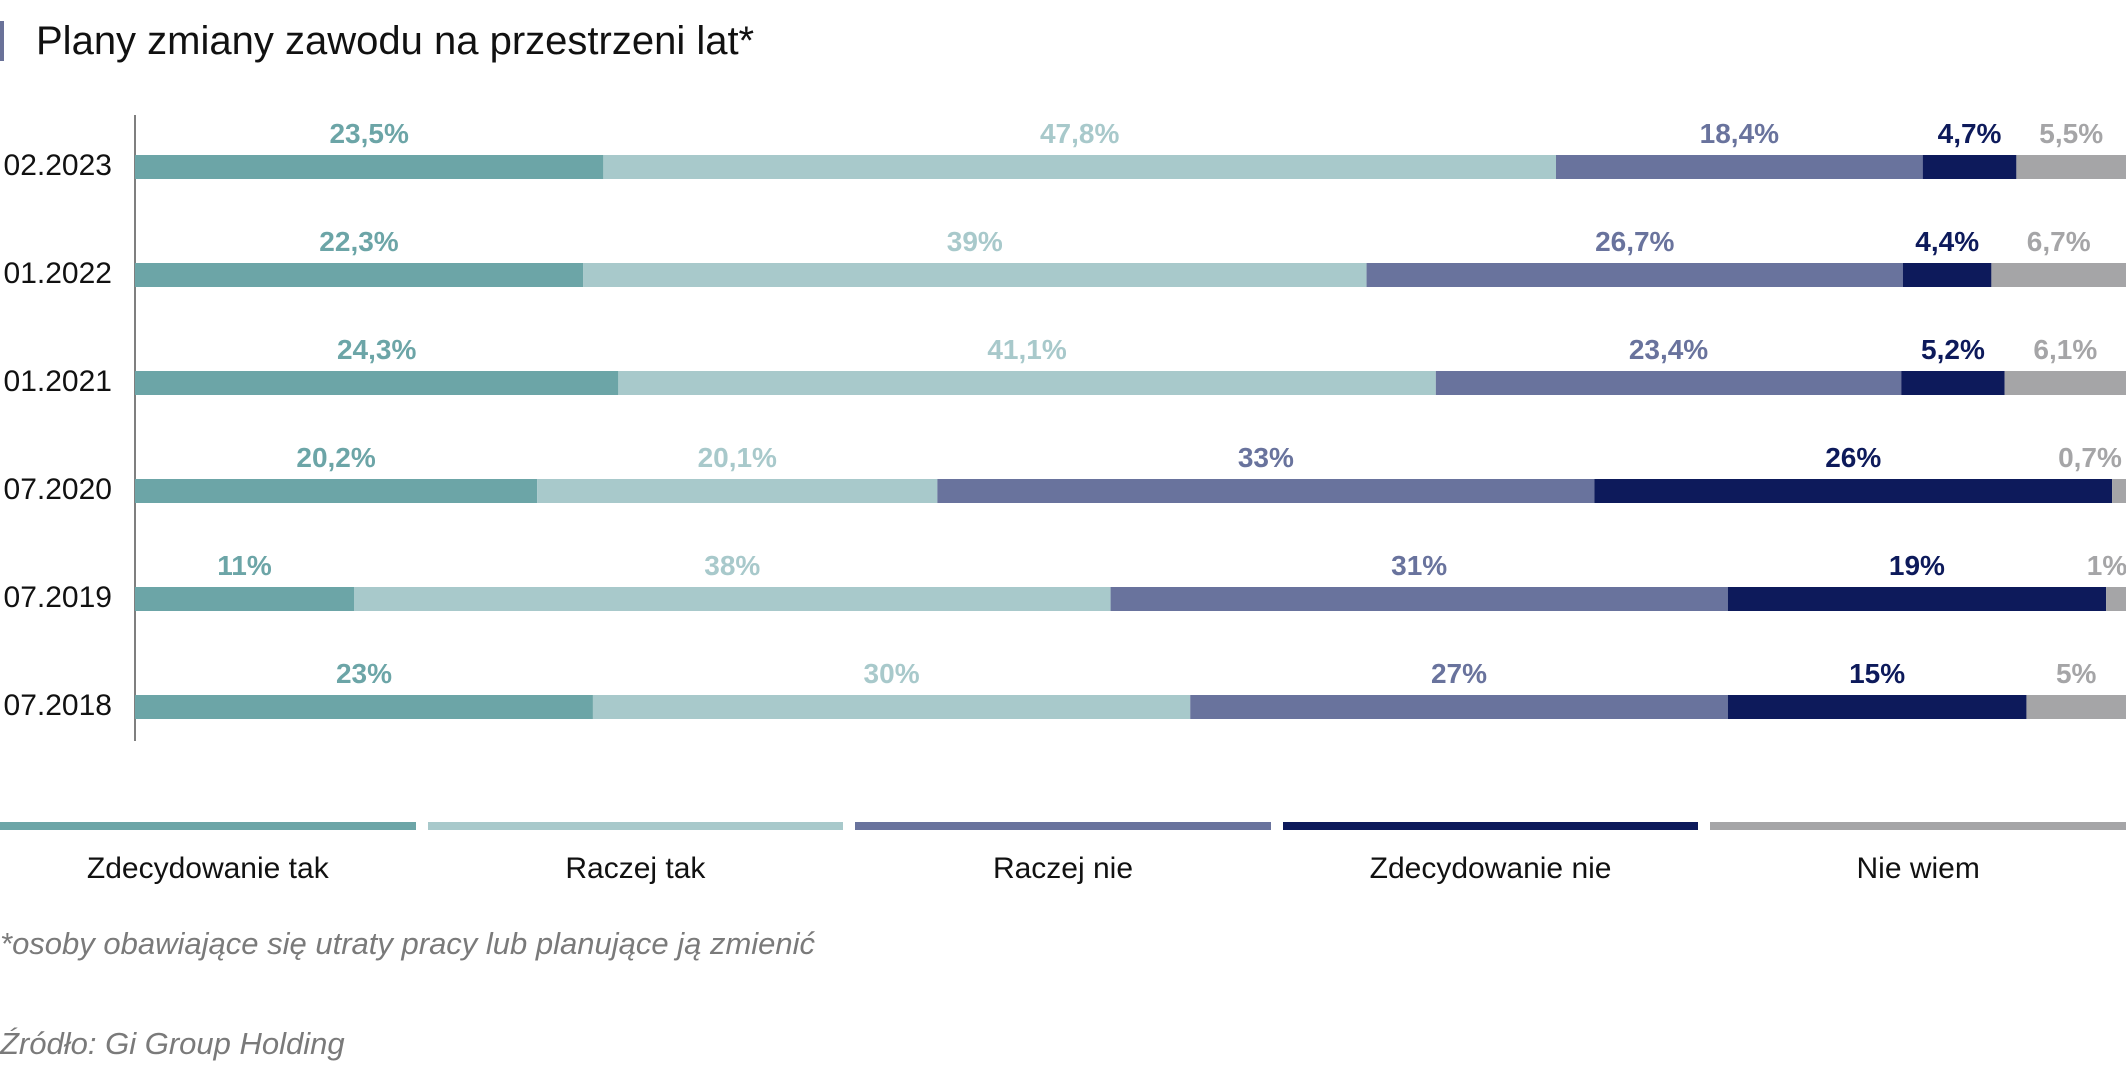  What do you see at coordinates (1026, 349) in the screenshot?
I see `data-label-raczej-tak-01-2021: 41,1%` at bounding box center [1026, 349].